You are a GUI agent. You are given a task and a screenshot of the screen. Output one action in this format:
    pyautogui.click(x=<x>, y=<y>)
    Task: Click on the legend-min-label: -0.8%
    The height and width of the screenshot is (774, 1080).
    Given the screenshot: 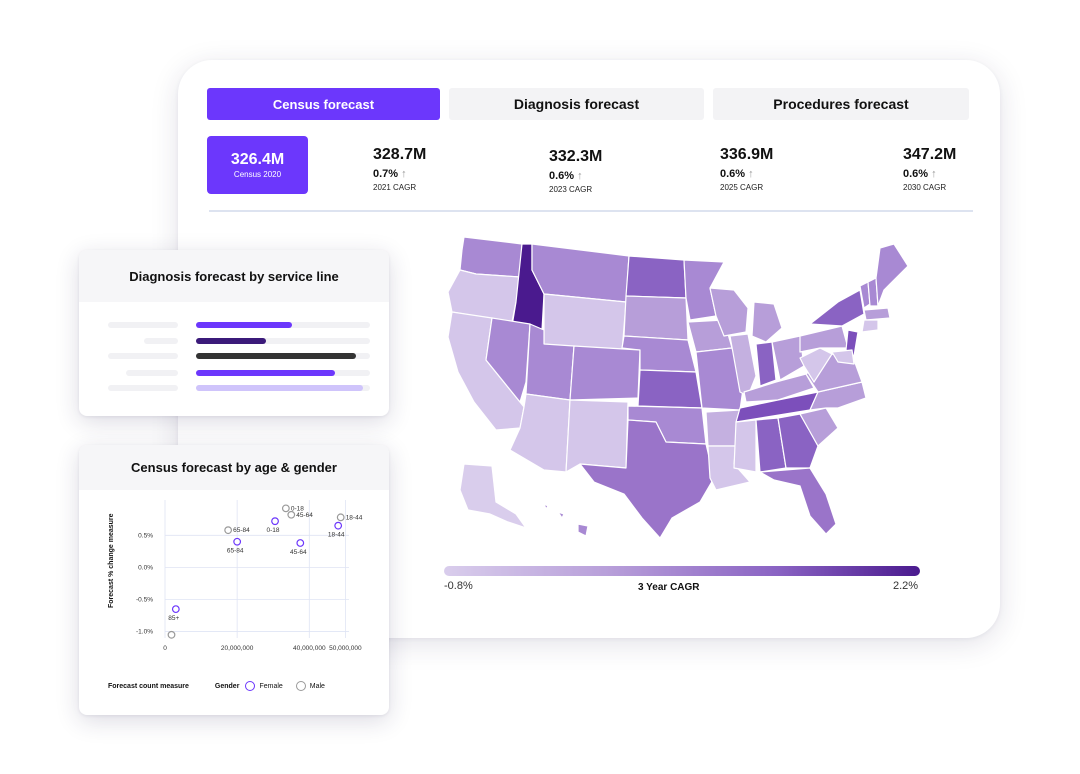 What is the action you would take?
    pyautogui.click(x=458, y=586)
    